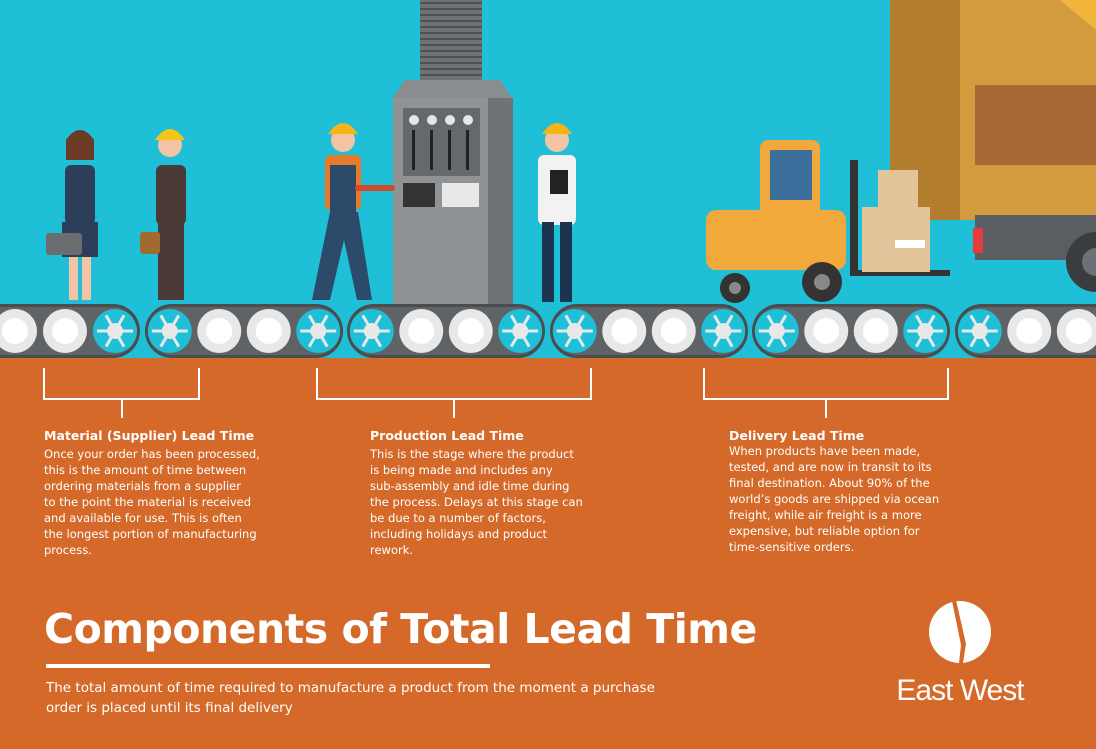 This screenshot has height=749, width=1096. What do you see at coordinates (993, 146) in the screenshot?
I see `truck-icon` at bounding box center [993, 146].